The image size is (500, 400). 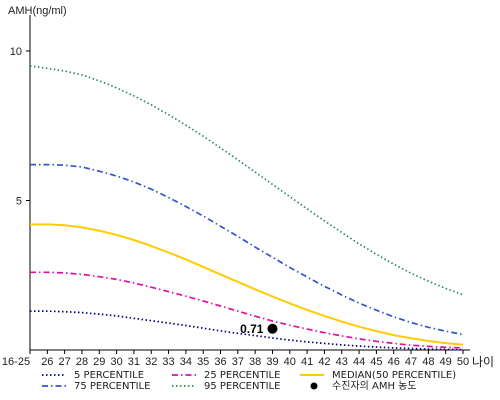 I want to click on x-tick-label: 47, so click(x=411, y=362).